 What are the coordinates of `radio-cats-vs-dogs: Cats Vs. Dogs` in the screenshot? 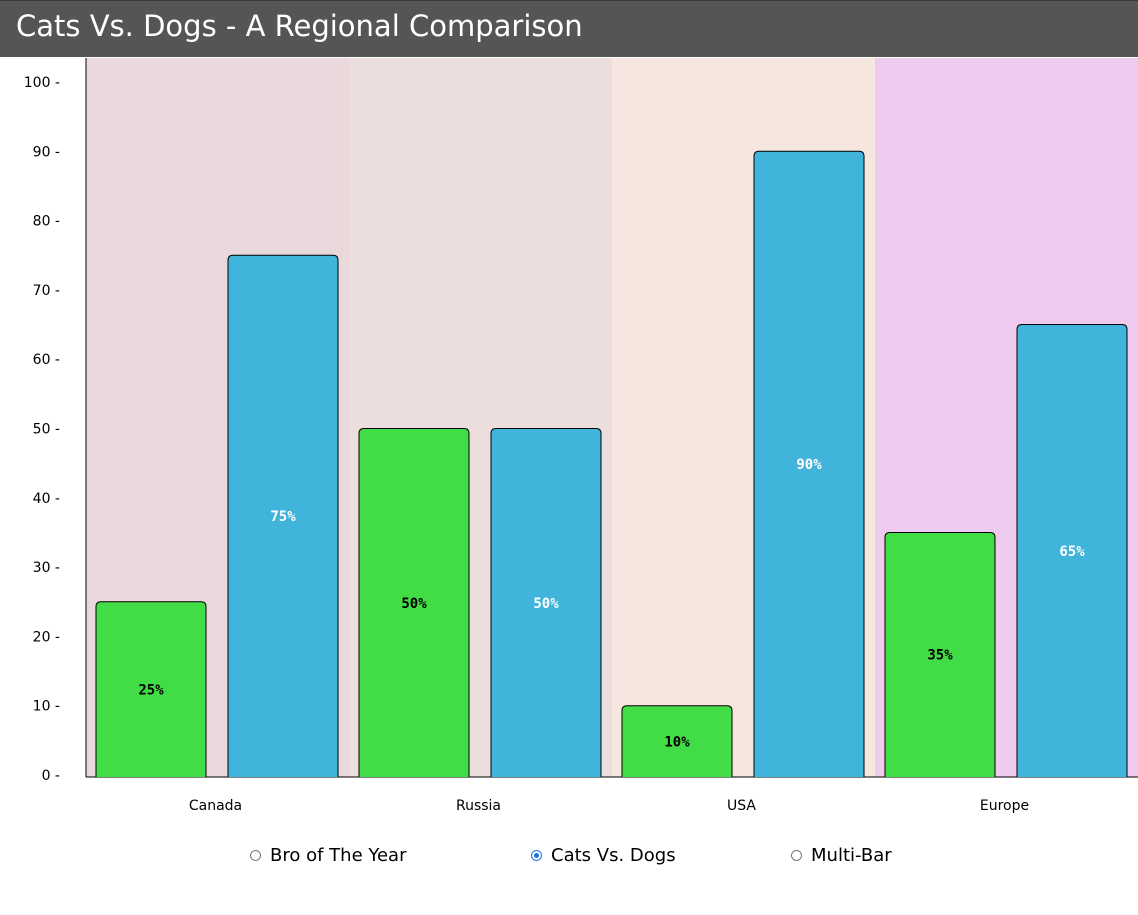 It's located at (603, 855).